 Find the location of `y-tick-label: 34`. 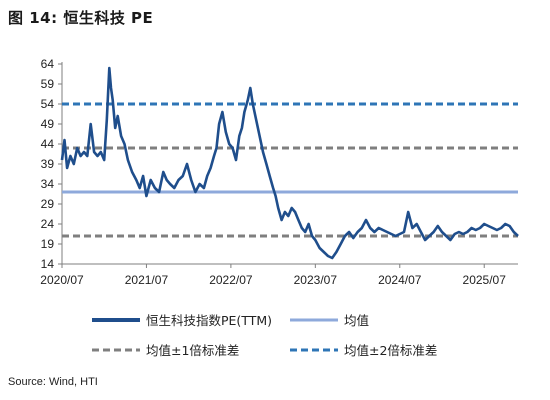

y-tick-label: 34 is located at coordinates (48, 184).